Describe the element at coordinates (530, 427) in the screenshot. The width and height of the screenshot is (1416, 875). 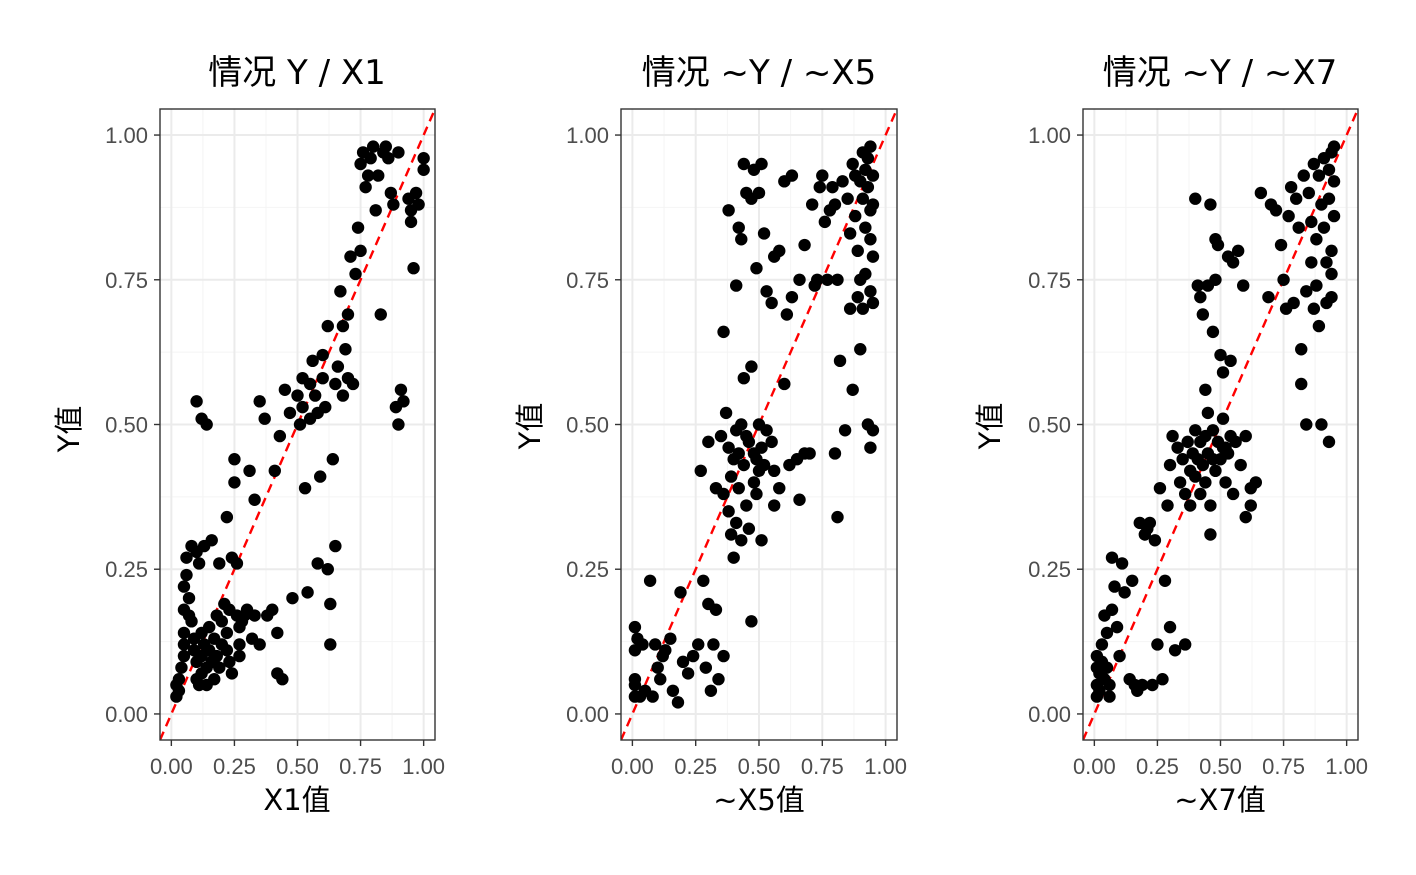
I see `y-axis-label: Y值` at that location.